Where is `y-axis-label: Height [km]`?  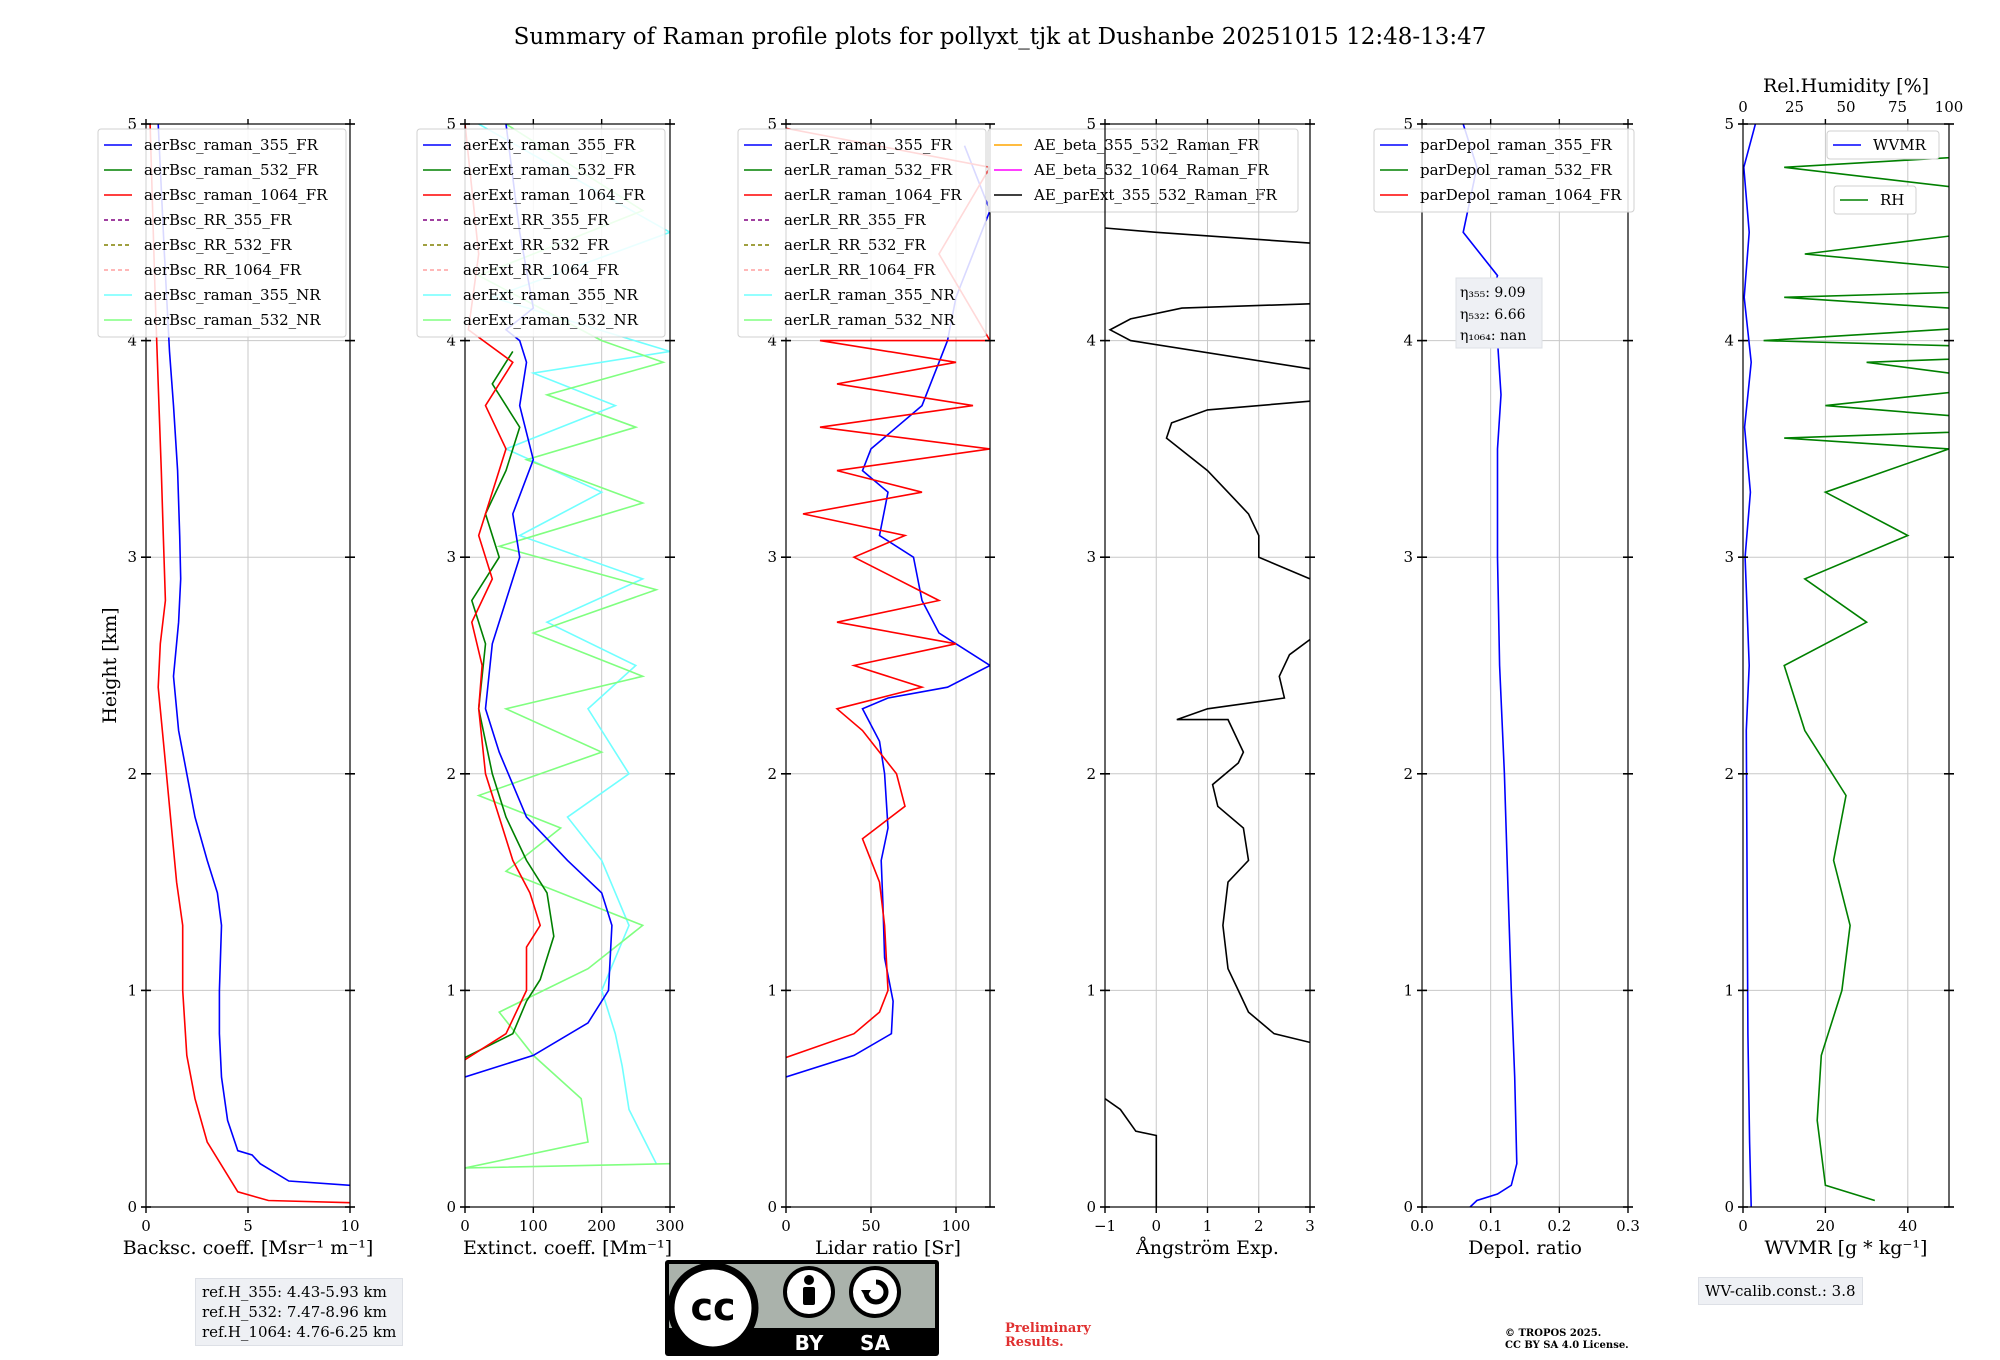
y-axis-label: Height [km] is located at coordinates (110, 665).